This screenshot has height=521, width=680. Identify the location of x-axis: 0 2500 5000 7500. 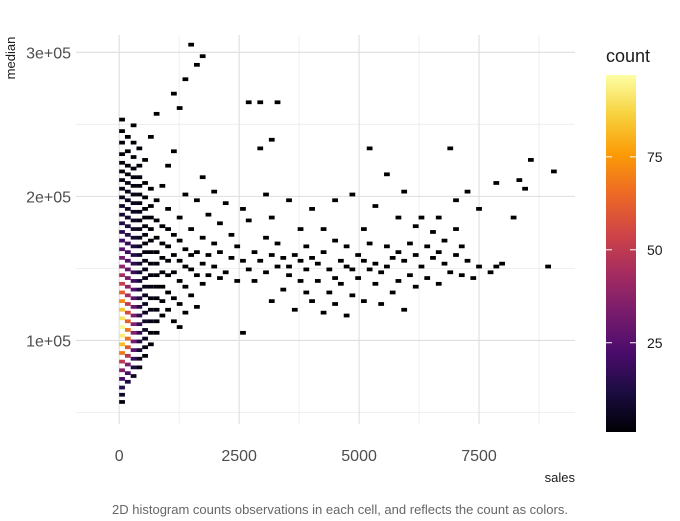
(306, 456).